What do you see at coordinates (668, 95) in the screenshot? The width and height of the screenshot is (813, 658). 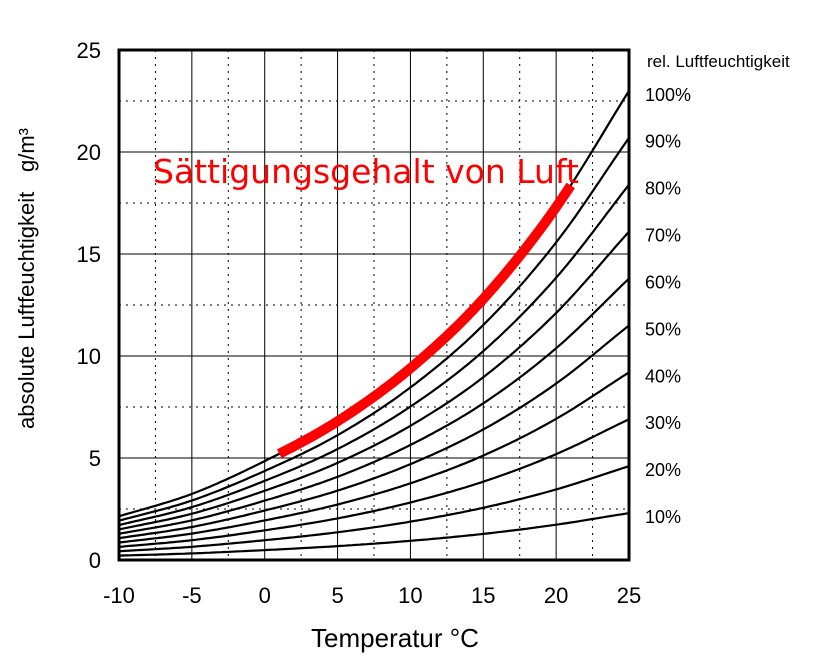 I see `rh-label-100: 100%` at bounding box center [668, 95].